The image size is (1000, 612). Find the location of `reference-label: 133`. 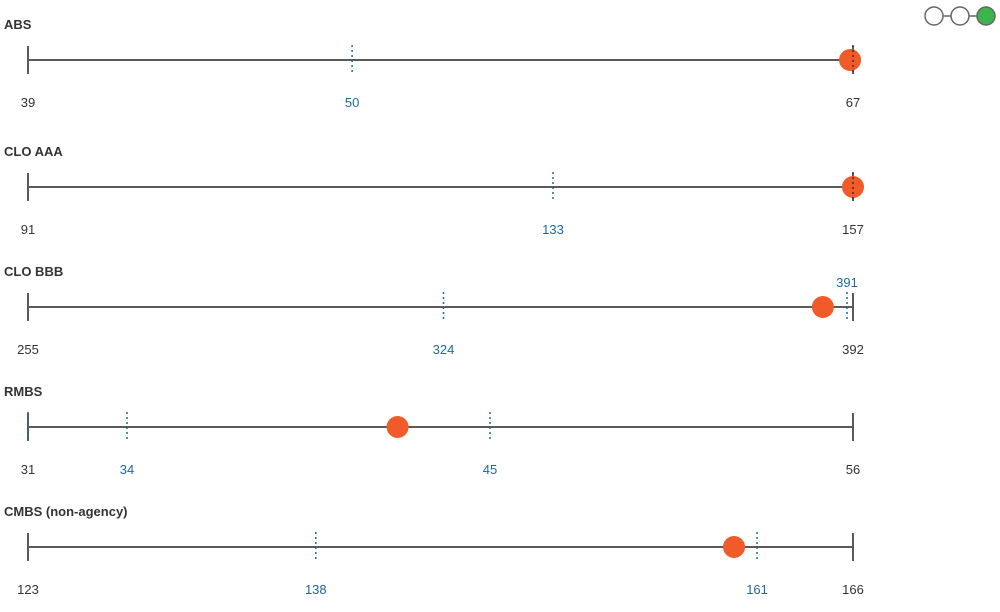

reference-label: 133 is located at coordinates (553, 229).